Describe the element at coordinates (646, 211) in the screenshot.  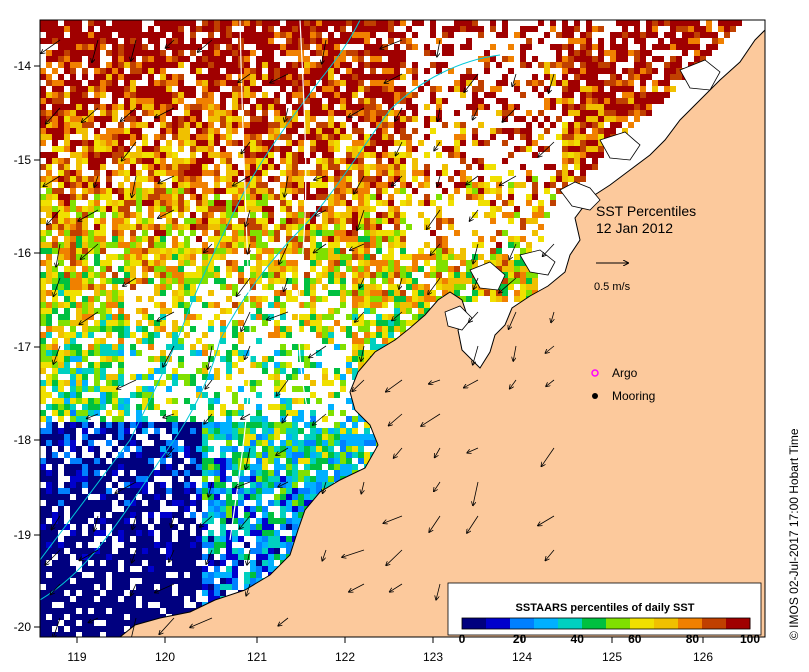
I see `map-title: SST Percentiles` at that location.